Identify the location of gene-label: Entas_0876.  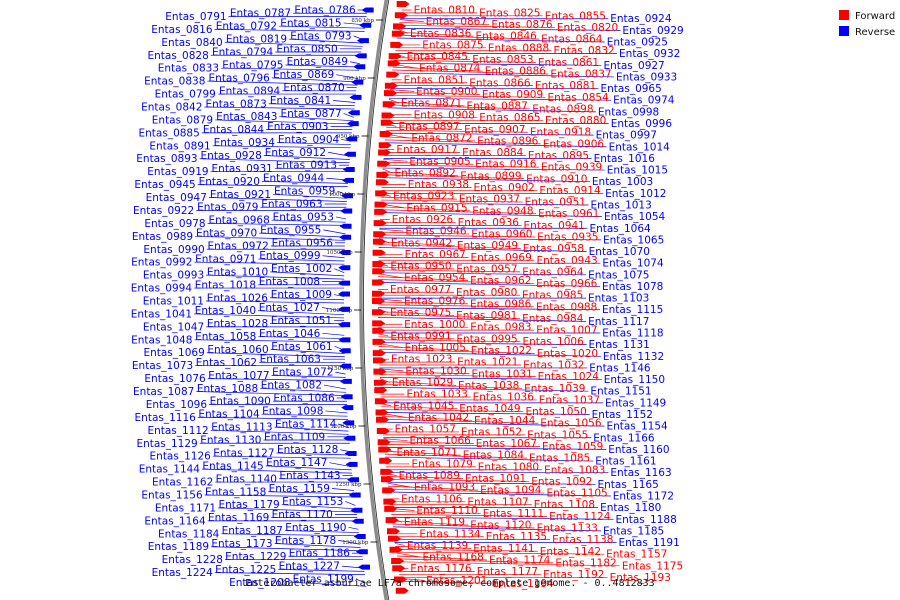
(522, 25).